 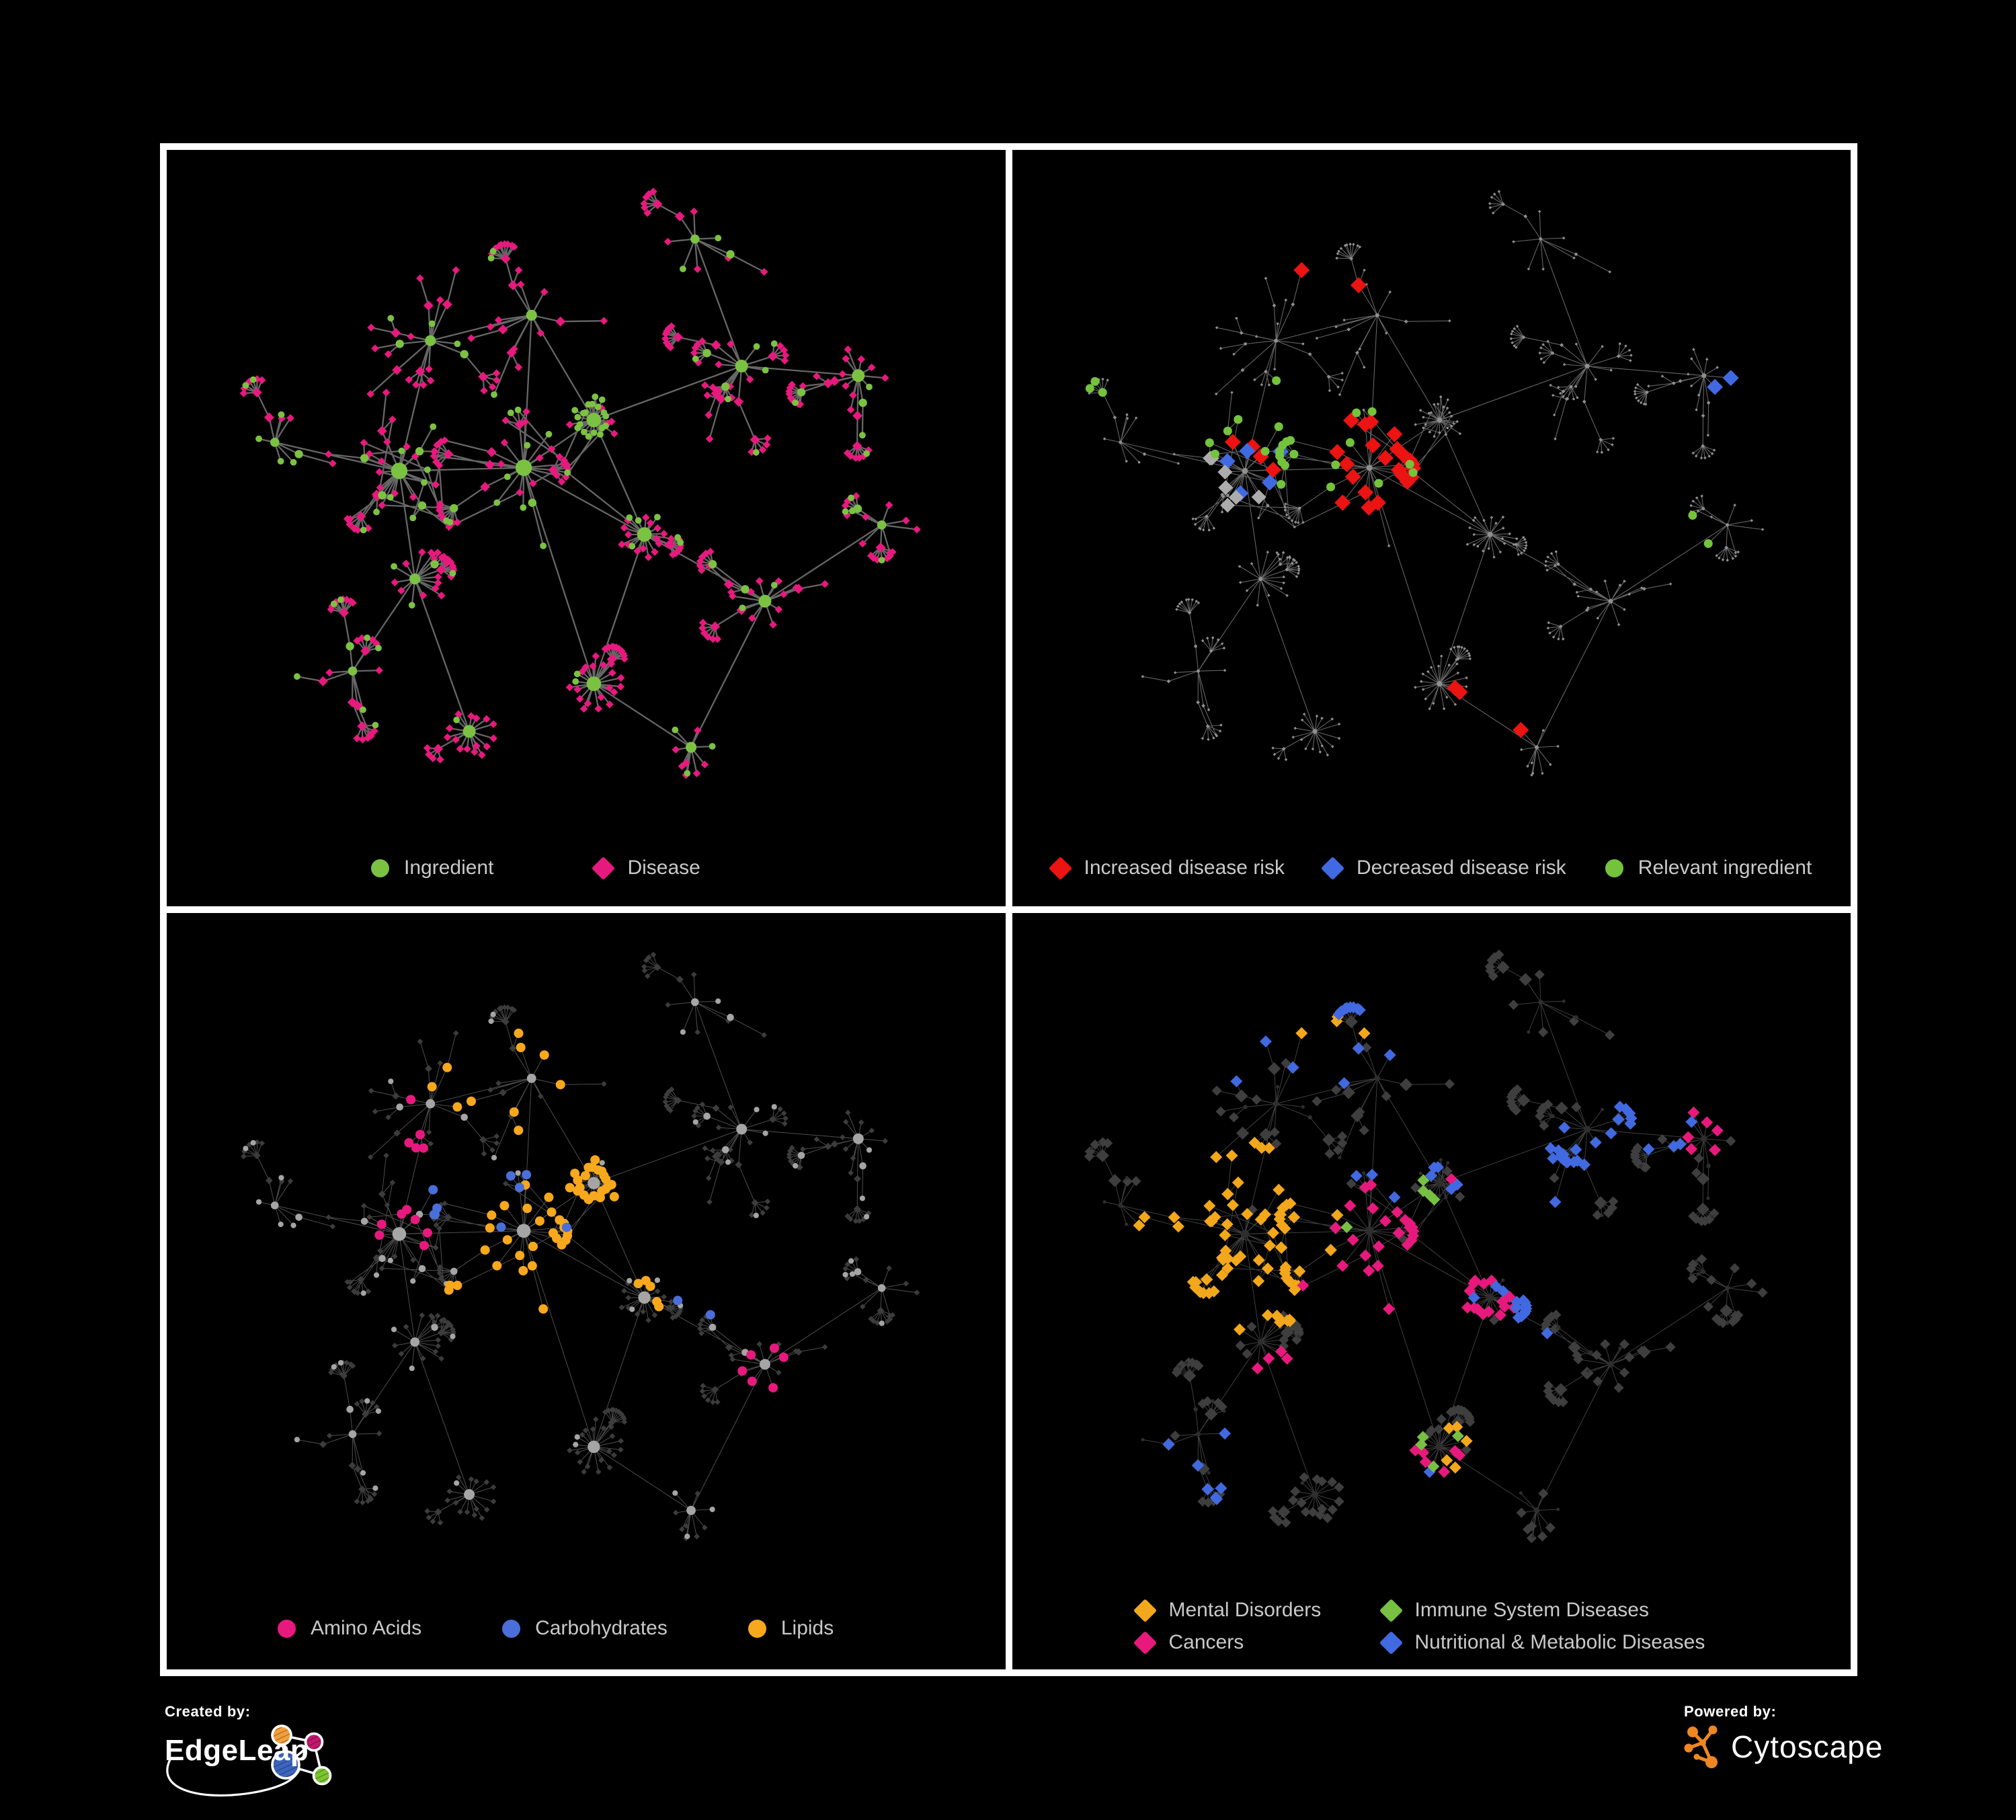 I want to click on legend-item: Carbohydrates, so click(x=585, y=1628).